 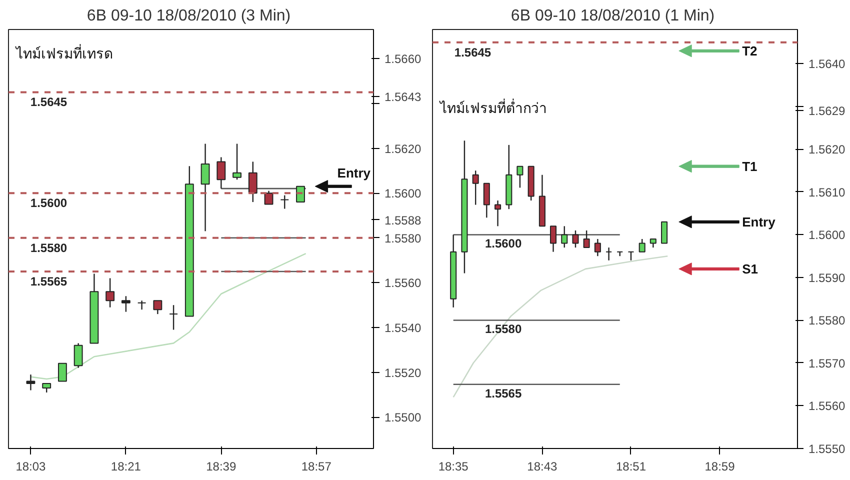 What do you see at coordinates (49, 203) in the screenshot?
I see `ref-line-label: 1.5600` at bounding box center [49, 203].